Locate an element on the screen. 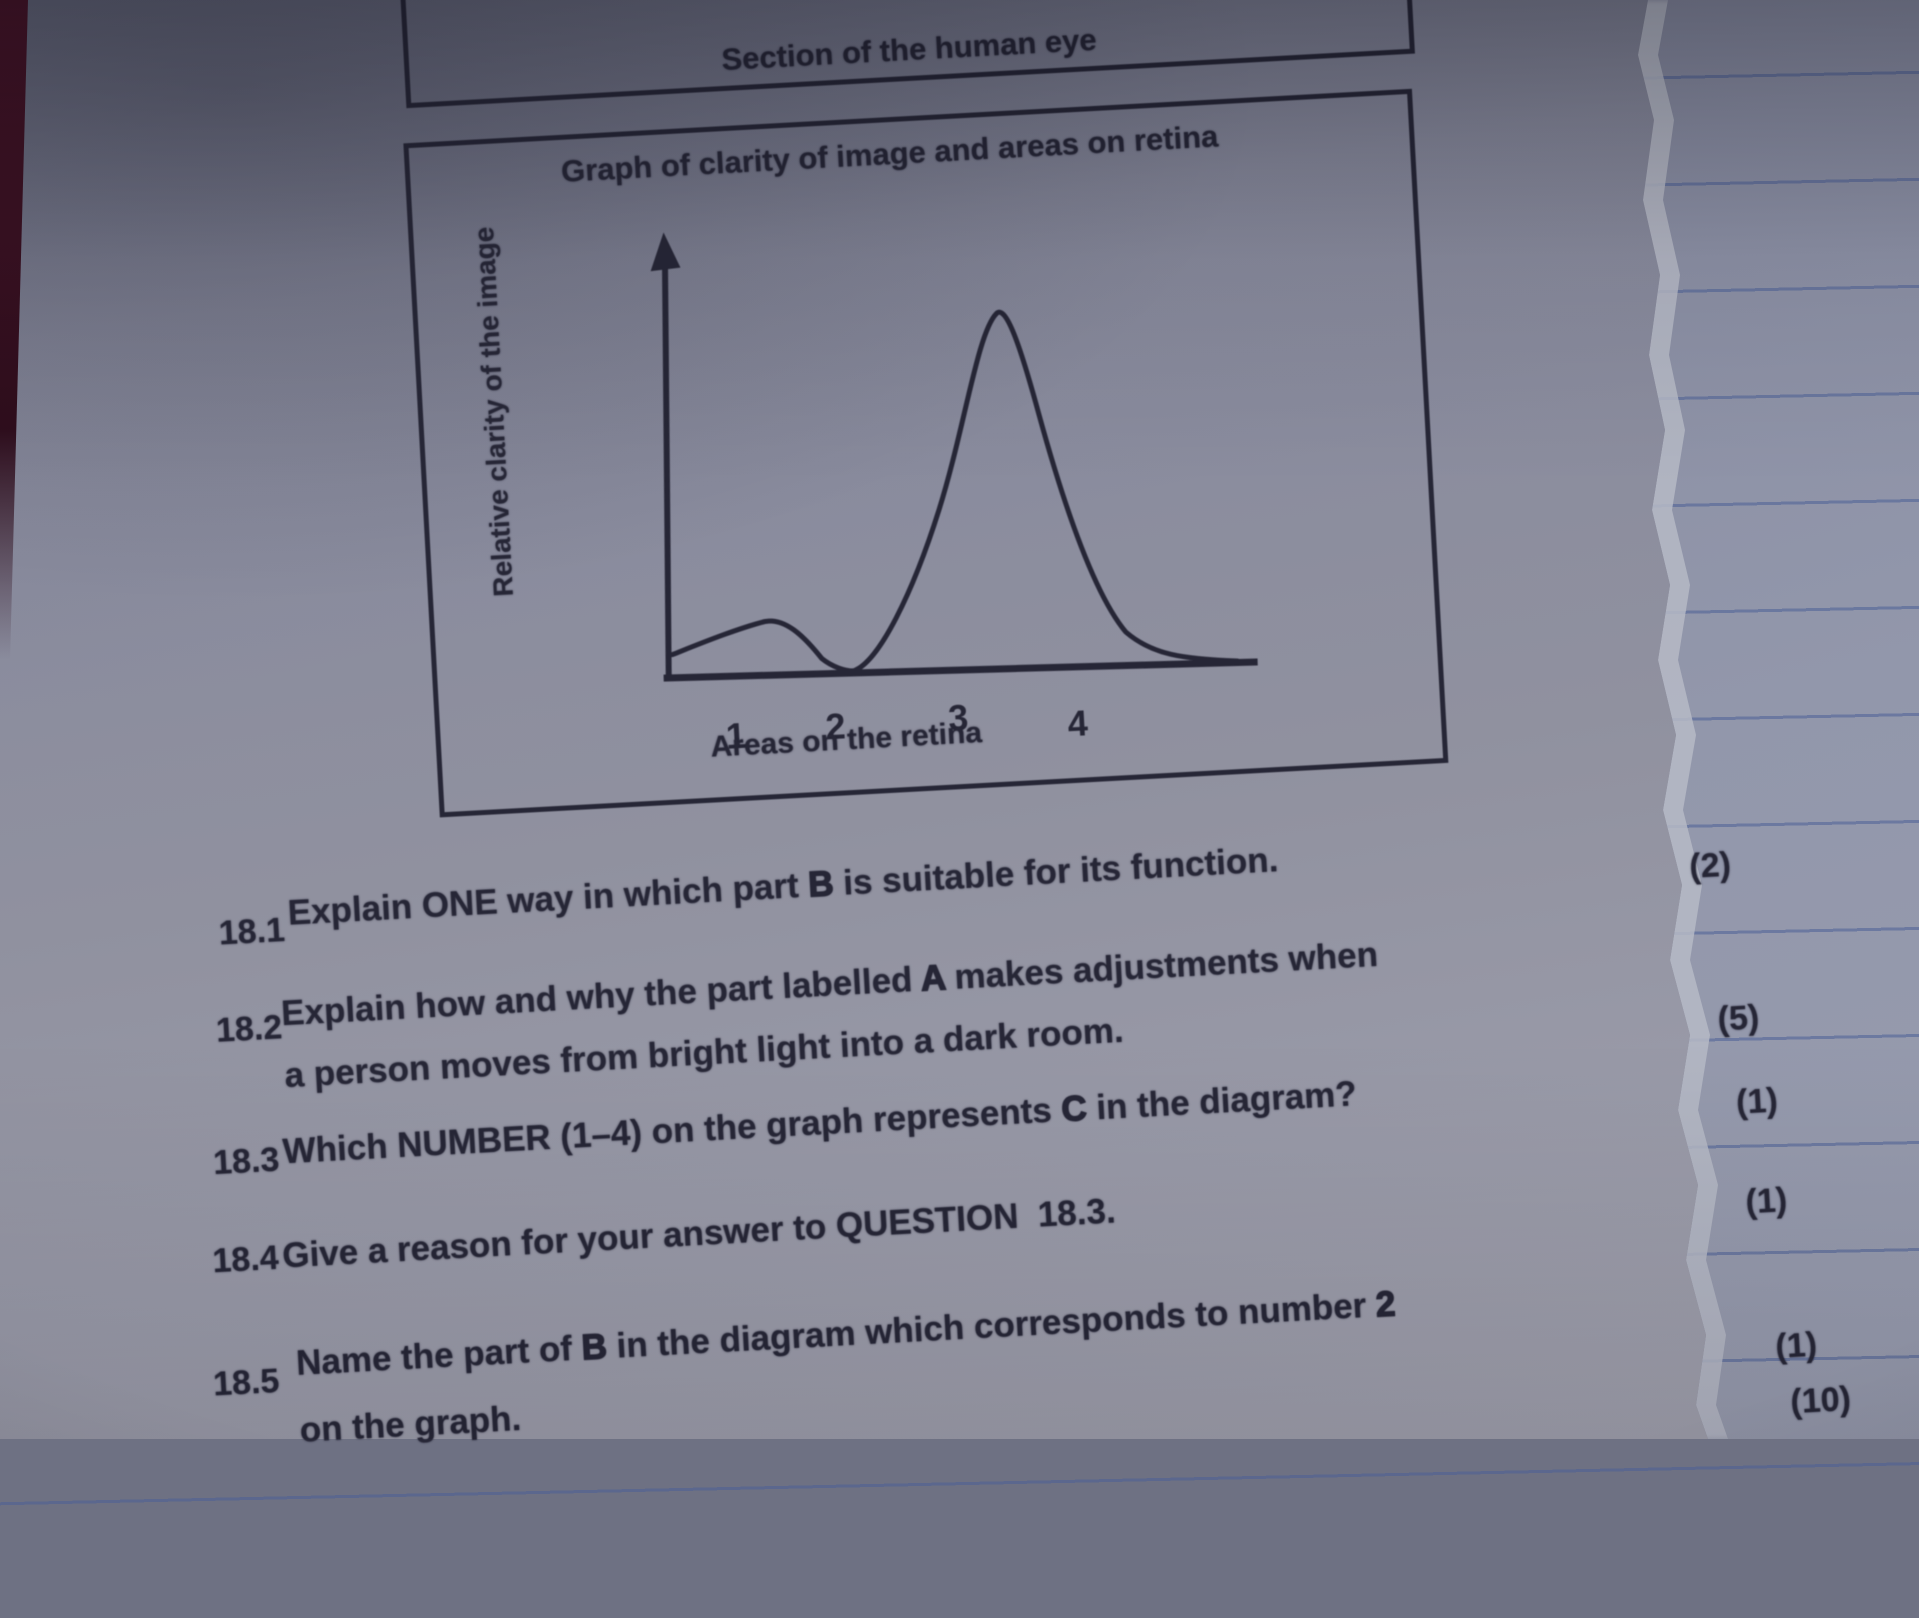  clarity-curve is located at coordinates (955, 491).